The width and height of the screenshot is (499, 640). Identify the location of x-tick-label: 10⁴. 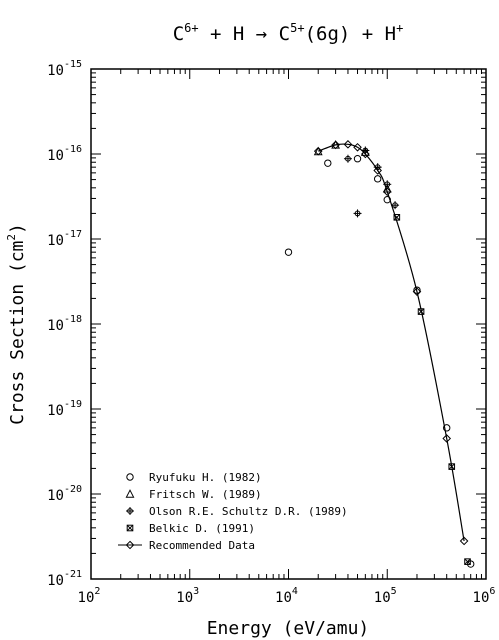
(286, 596).